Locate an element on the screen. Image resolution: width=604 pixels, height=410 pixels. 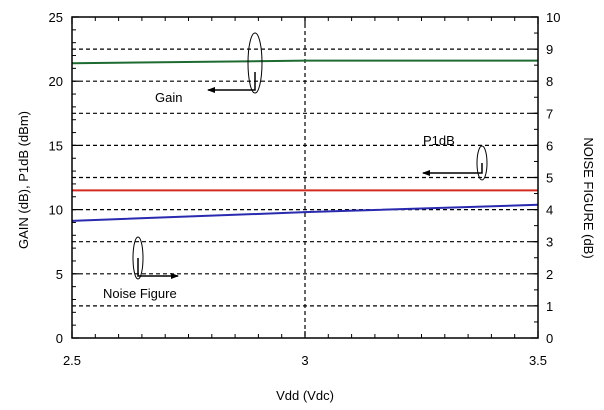
p1db-annotation: P1dB is located at coordinates (455, 157).